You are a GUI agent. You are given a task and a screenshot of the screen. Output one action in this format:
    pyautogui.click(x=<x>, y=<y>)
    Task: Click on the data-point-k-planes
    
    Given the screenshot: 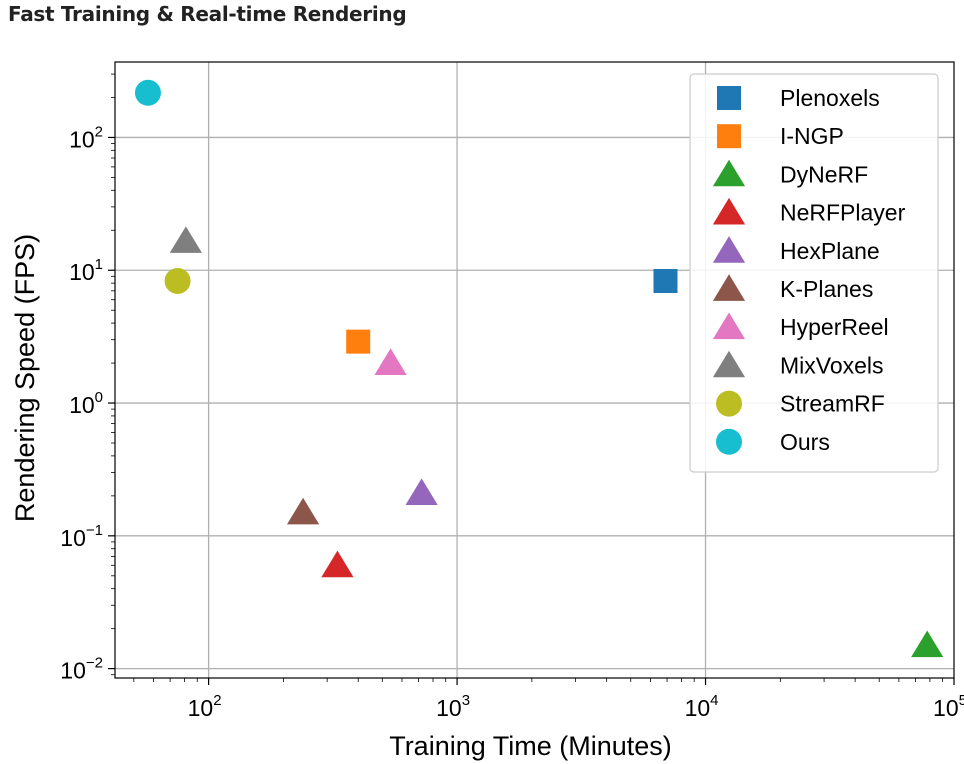 What is the action you would take?
    pyautogui.click(x=303, y=511)
    